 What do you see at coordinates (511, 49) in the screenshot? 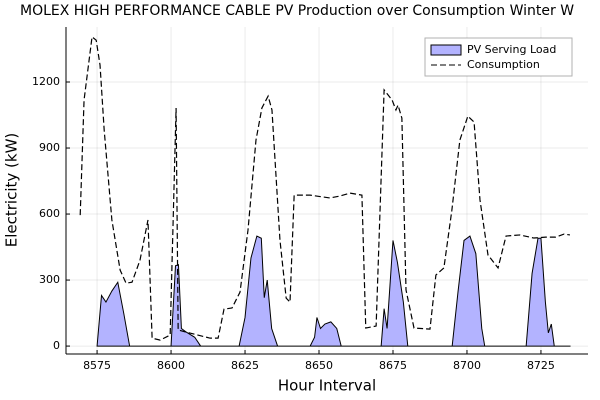
I see `legend-label: PV Serving Load` at bounding box center [511, 49].